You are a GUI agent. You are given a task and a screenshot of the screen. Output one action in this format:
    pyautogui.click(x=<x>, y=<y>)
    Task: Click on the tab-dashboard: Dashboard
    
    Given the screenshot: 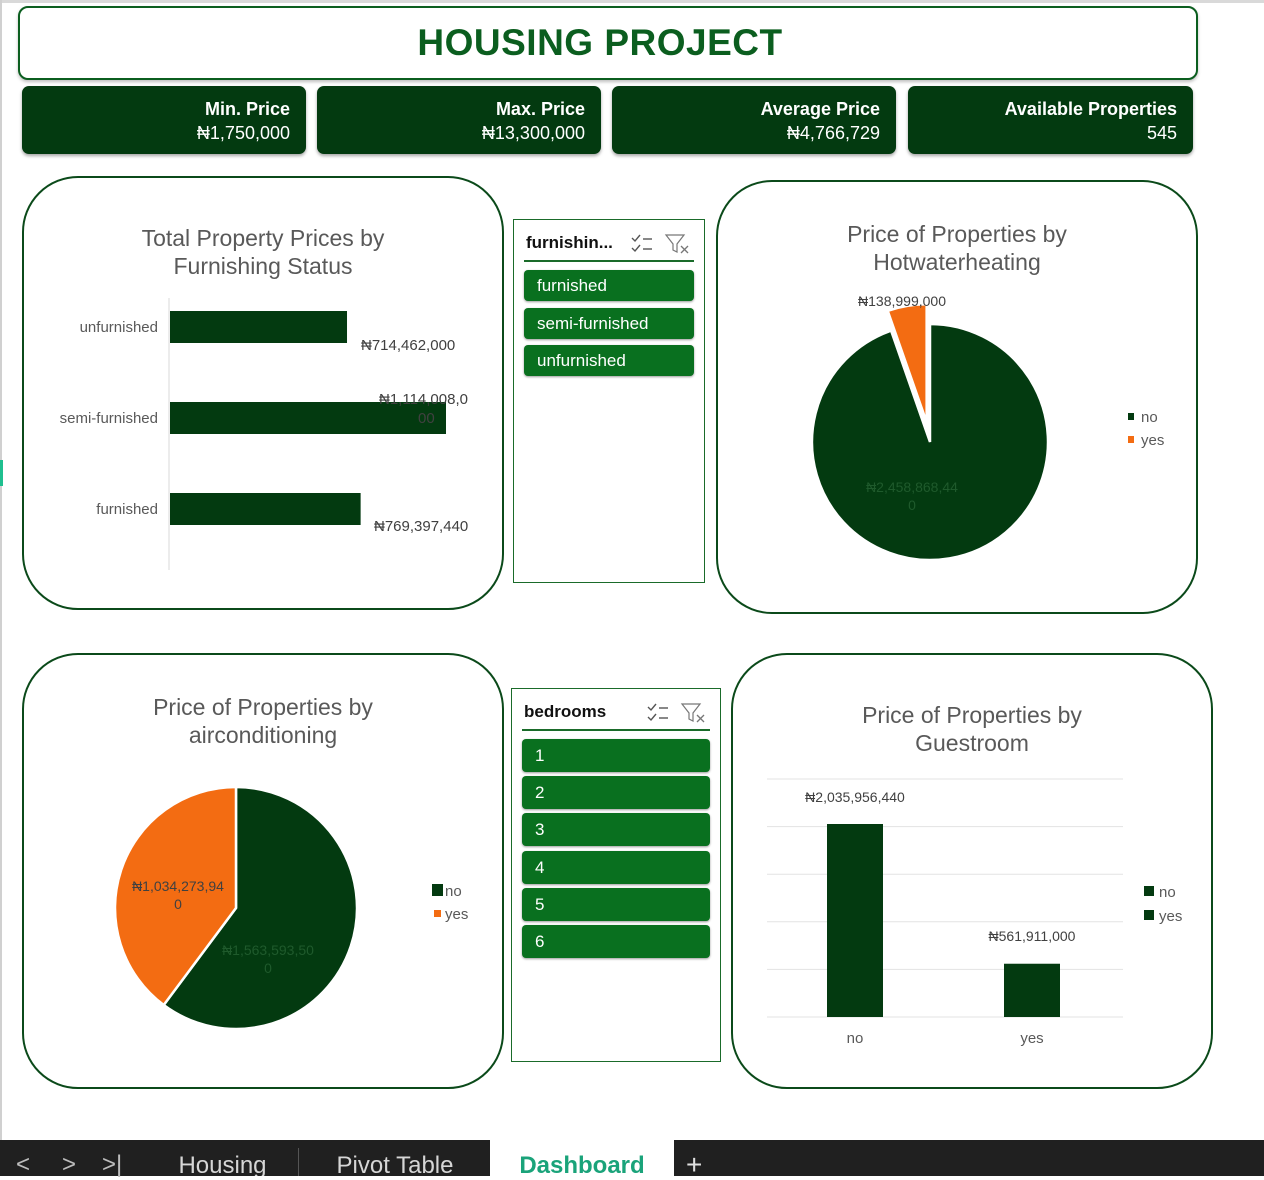 What is the action you would take?
    pyautogui.click(x=582, y=1158)
    